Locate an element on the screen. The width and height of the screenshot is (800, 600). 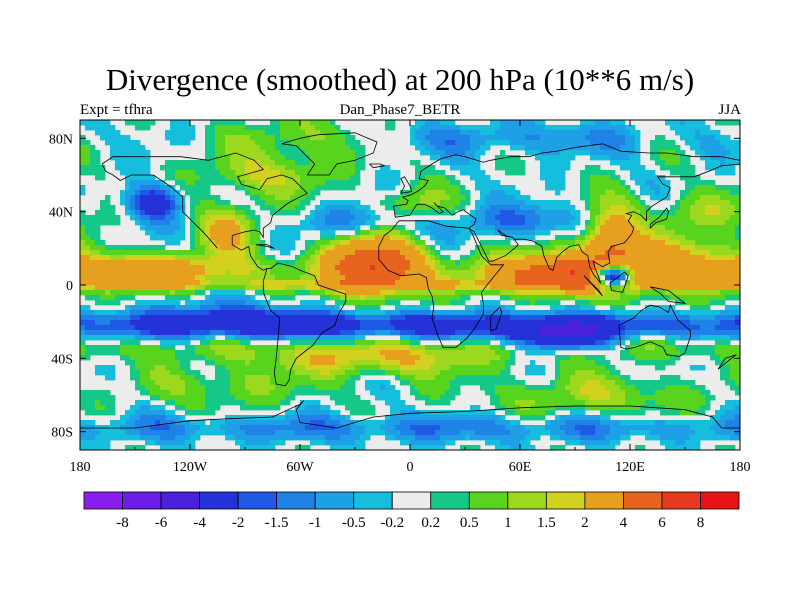
colorbar-label: -0.2 is located at coordinates (392, 523).